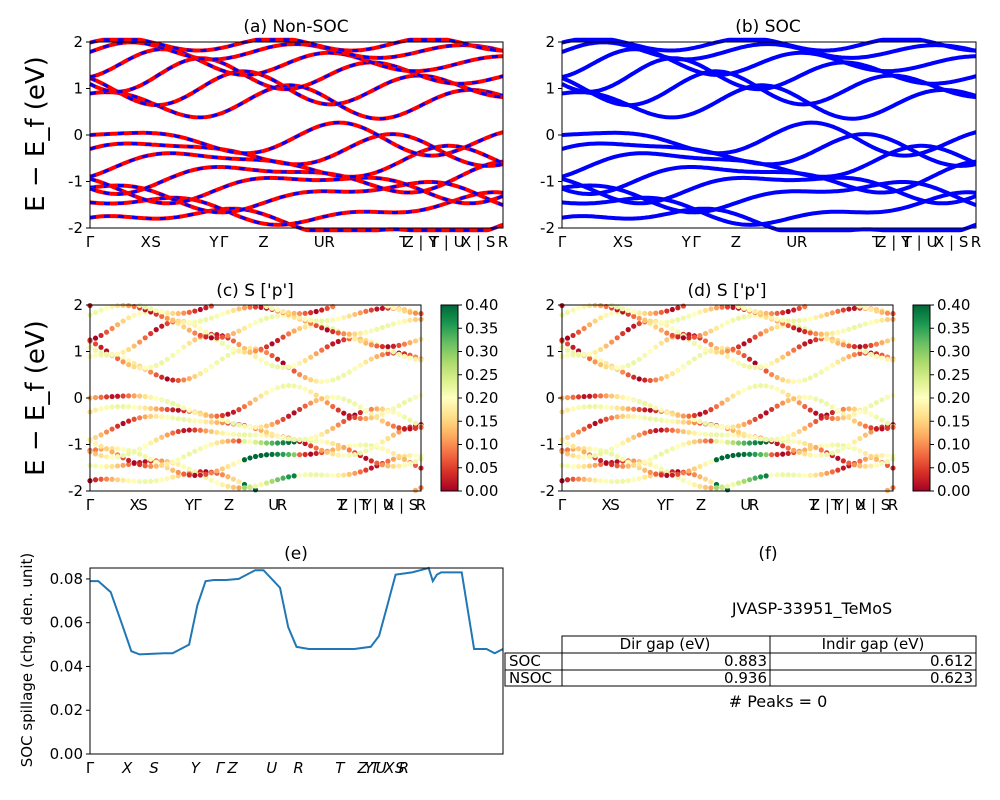 This screenshot has height=800, width=1000. I want to click on e-xtick: R, so click(404, 768).